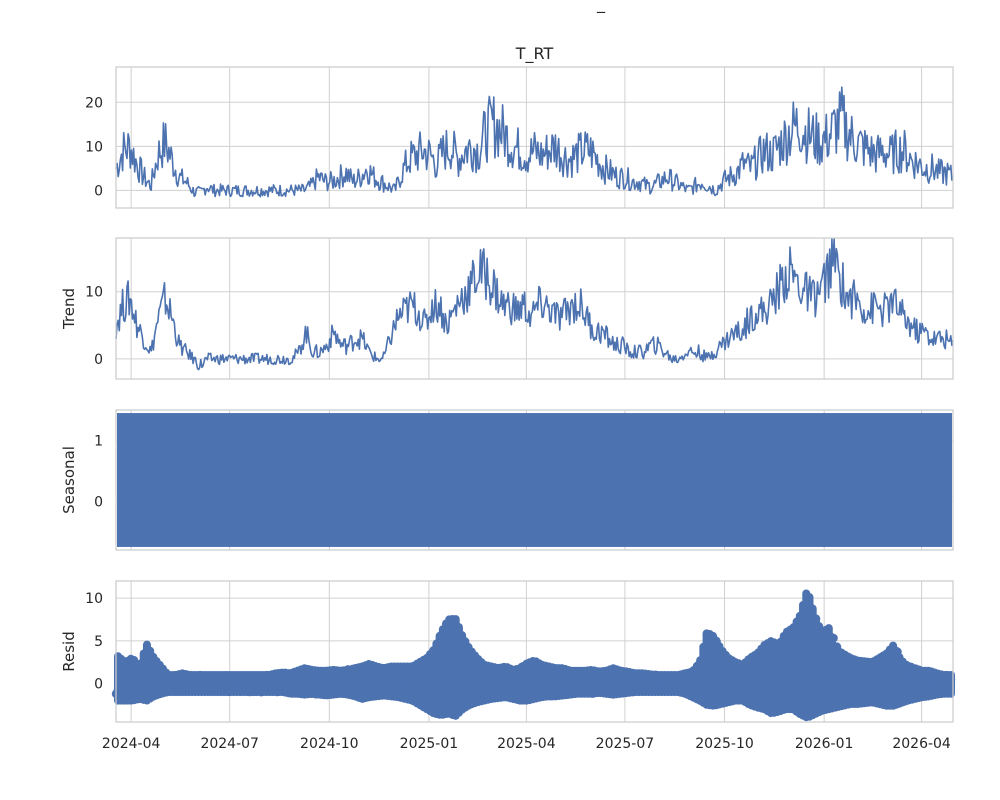 The height and width of the screenshot is (800, 1000). I want to click on panel-seasonal-y-tick-1: 1, so click(98, 441).